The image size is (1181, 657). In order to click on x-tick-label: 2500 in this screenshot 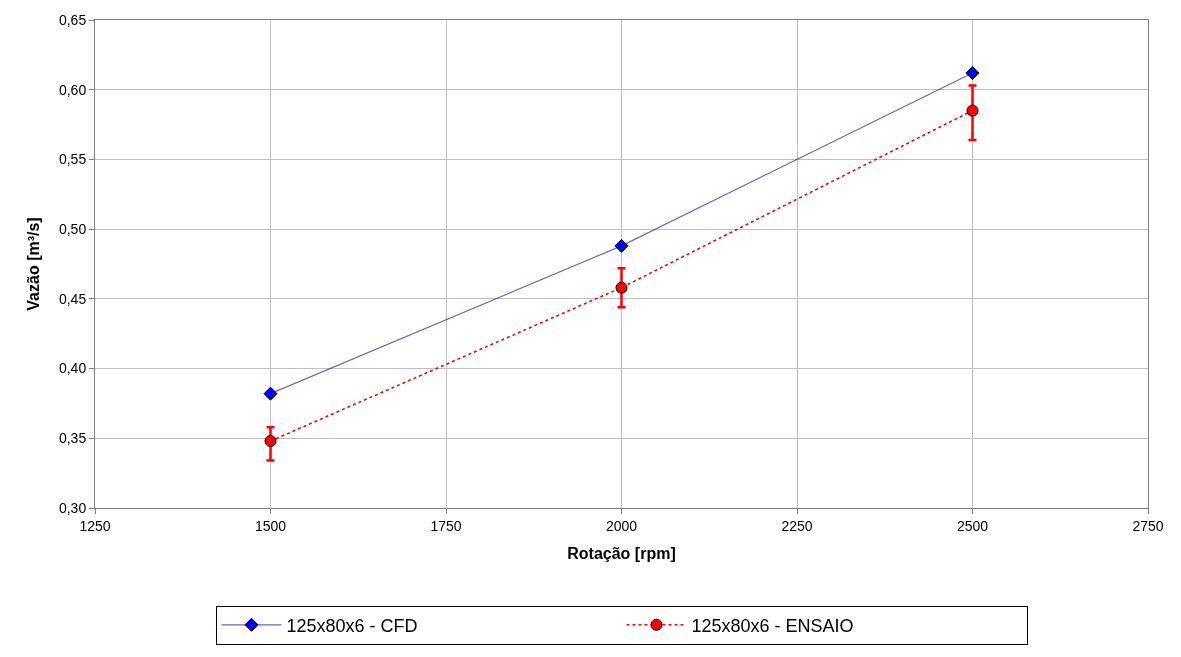, I will do `click(972, 525)`.